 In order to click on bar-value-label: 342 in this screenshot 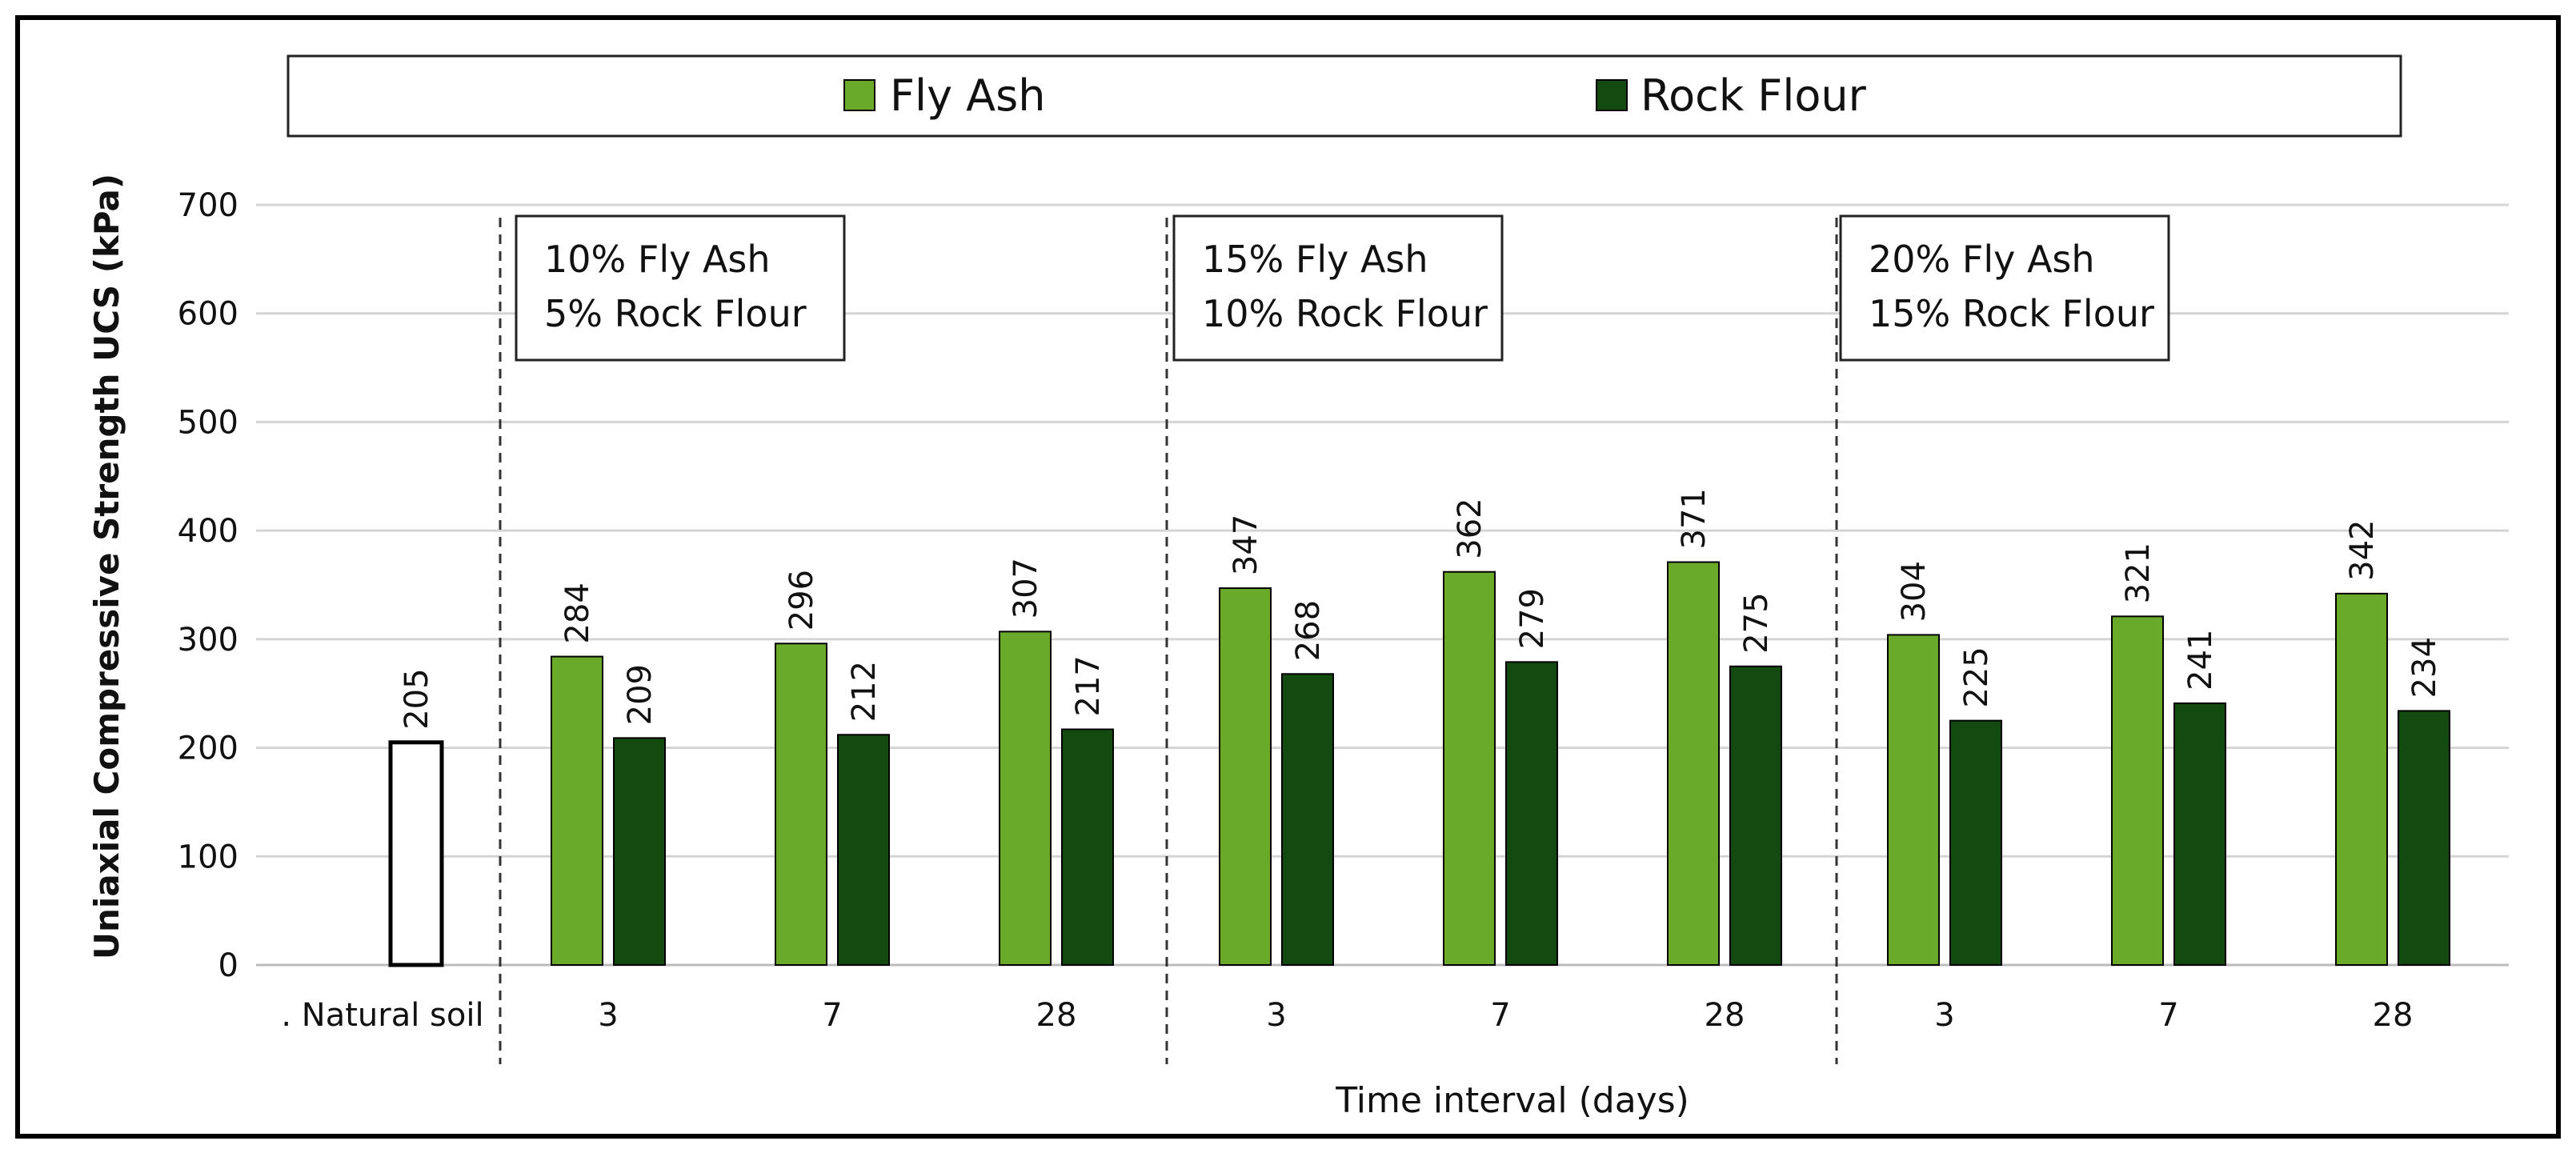, I will do `click(2362, 549)`.